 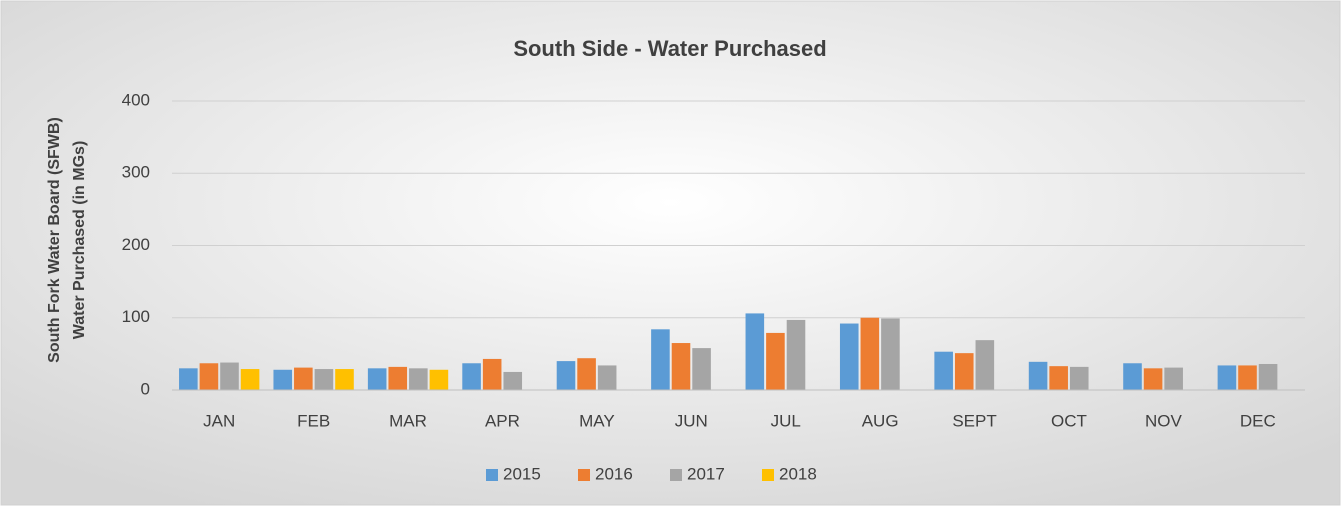 What do you see at coordinates (145, 388) in the screenshot?
I see `y-tick-label: 0` at bounding box center [145, 388].